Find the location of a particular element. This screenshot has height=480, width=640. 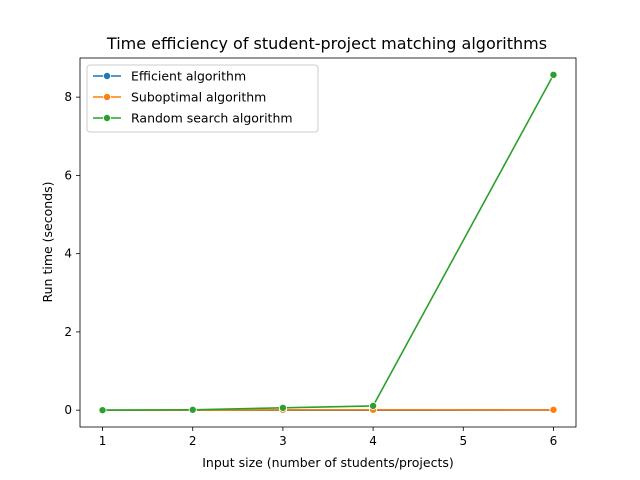

x-tick-label: 3 is located at coordinates (283, 441).